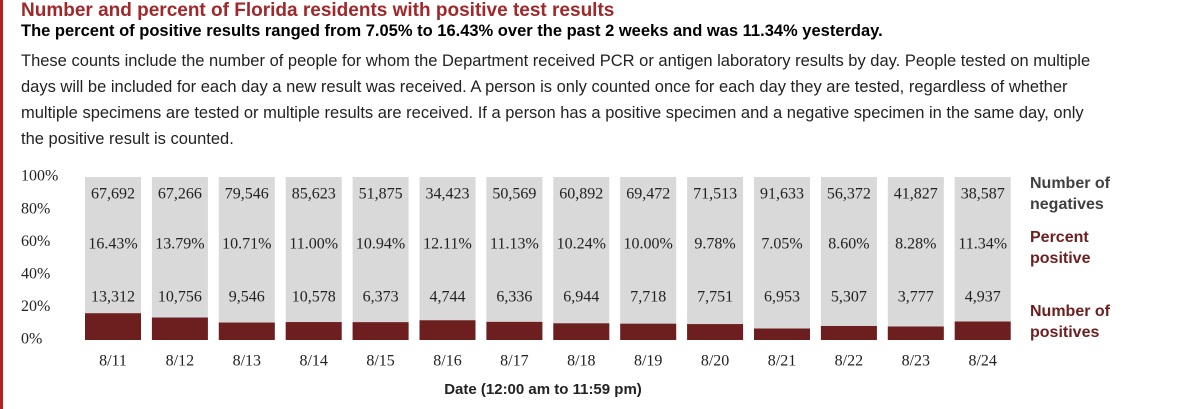 This screenshot has width=1200, height=409. What do you see at coordinates (1060, 248) in the screenshot?
I see `legend-entry: Percent positive` at bounding box center [1060, 248].